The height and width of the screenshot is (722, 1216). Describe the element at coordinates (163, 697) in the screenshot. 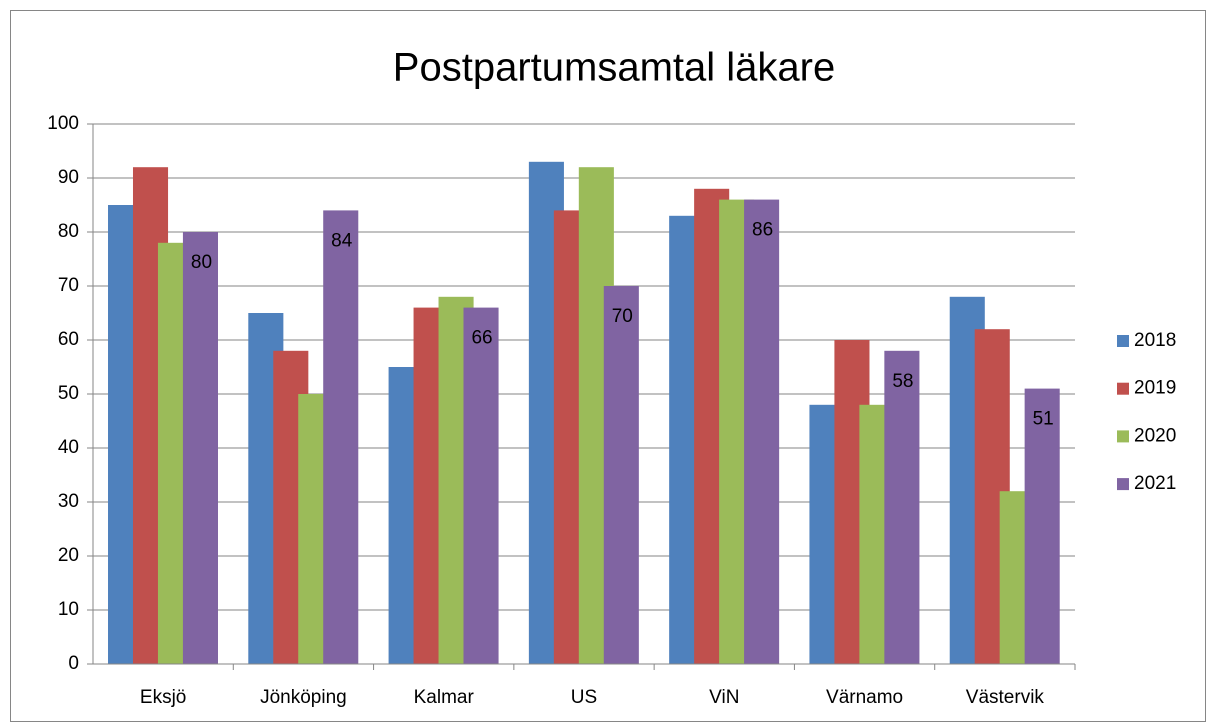

I see `x-tick-label: Eksjö` at that location.